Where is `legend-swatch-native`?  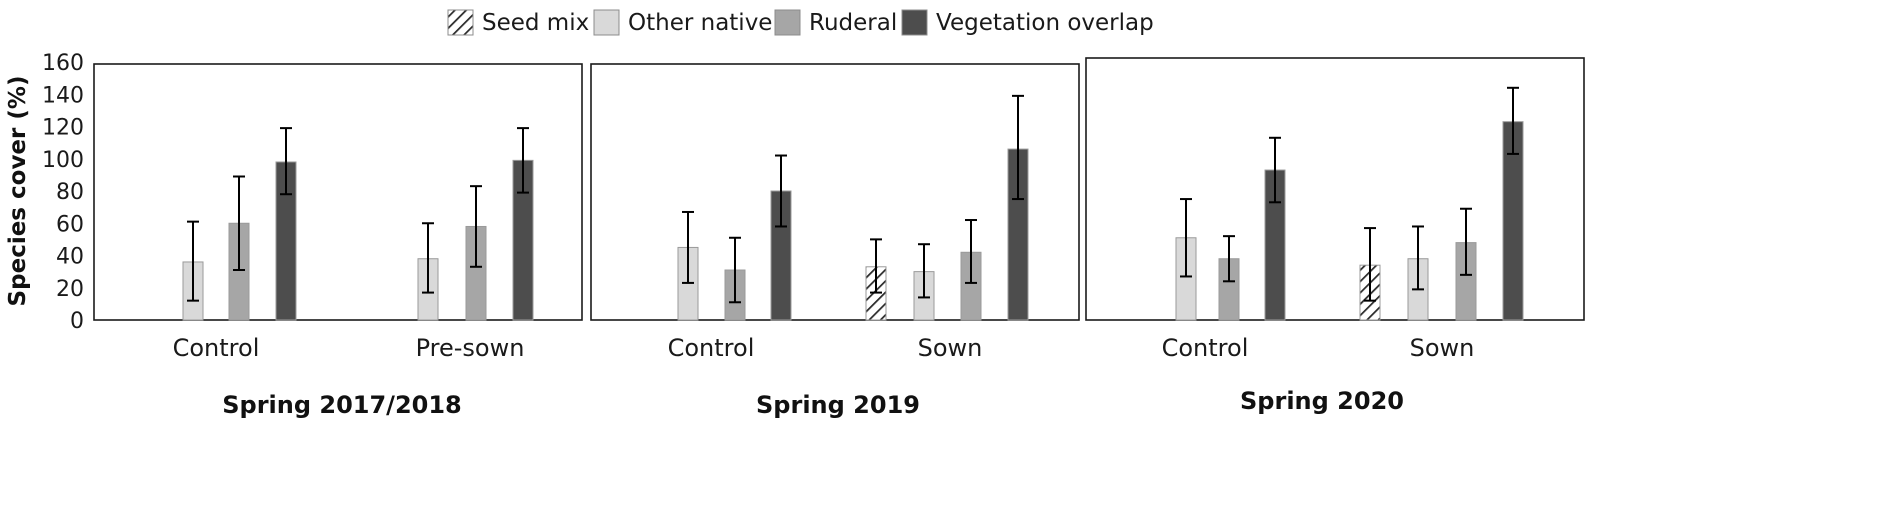 legend-swatch-native is located at coordinates (606, 22).